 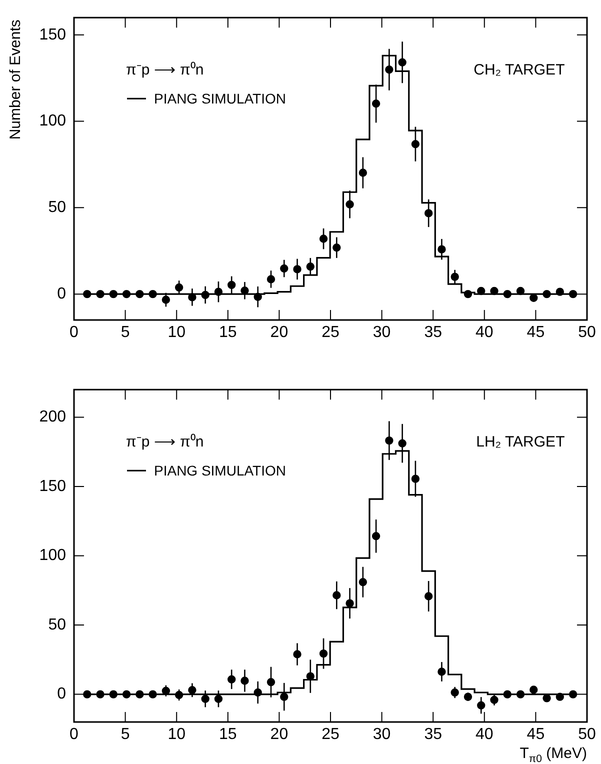 What do you see at coordinates (15, 80) in the screenshot?
I see `y-axis-title: Number of Events` at bounding box center [15, 80].